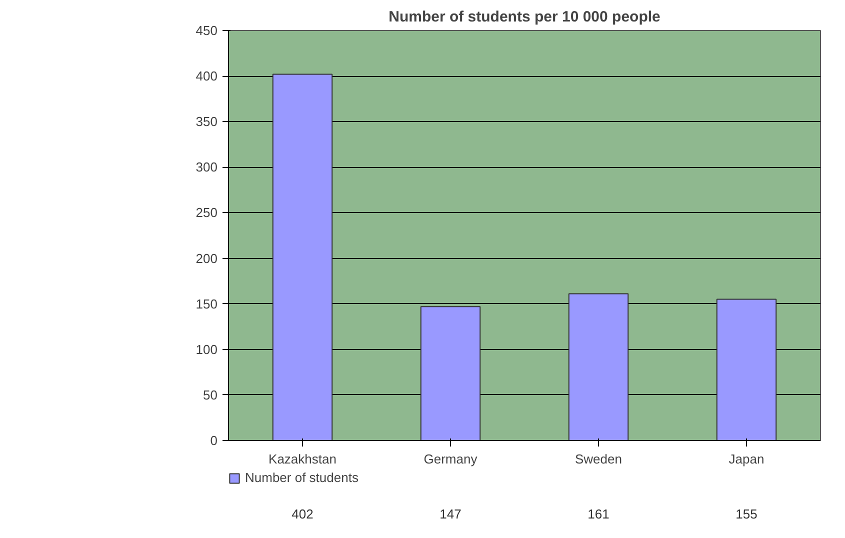 The width and height of the screenshot is (845, 538). Describe the element at coordinates (207, 304) in the screenshot. I see `y-tick-label: 150` at that location.